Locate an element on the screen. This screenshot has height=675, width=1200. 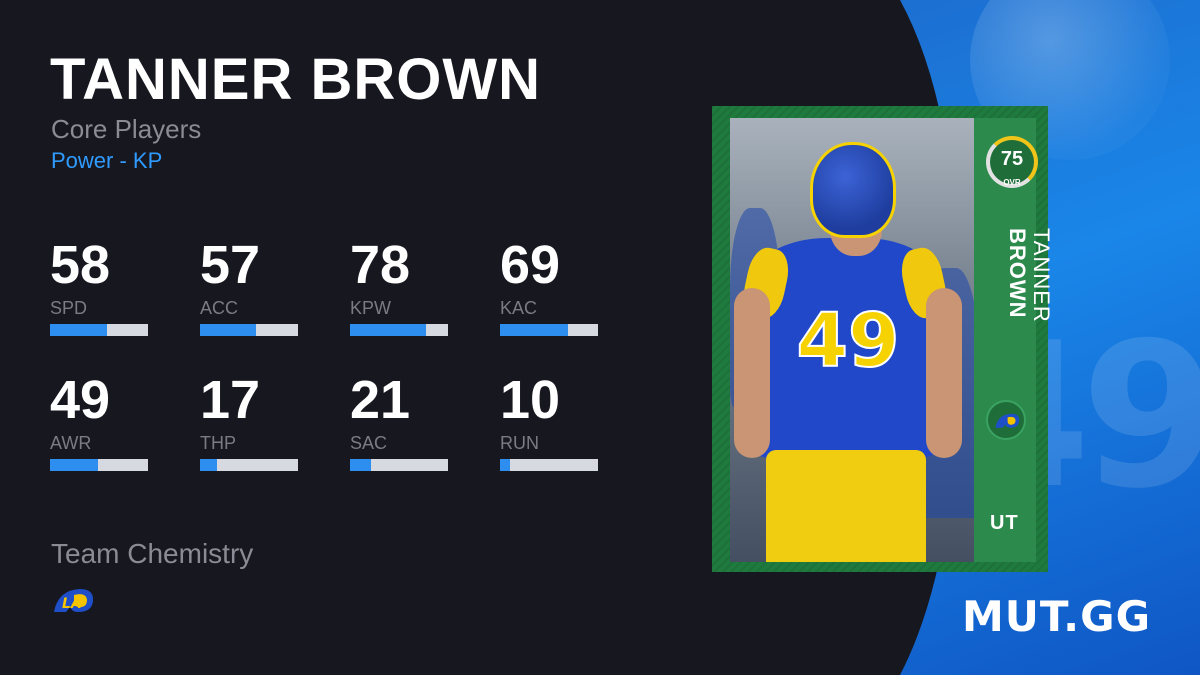
archetype-label: Power - KP is located at coordinates (107, 160).